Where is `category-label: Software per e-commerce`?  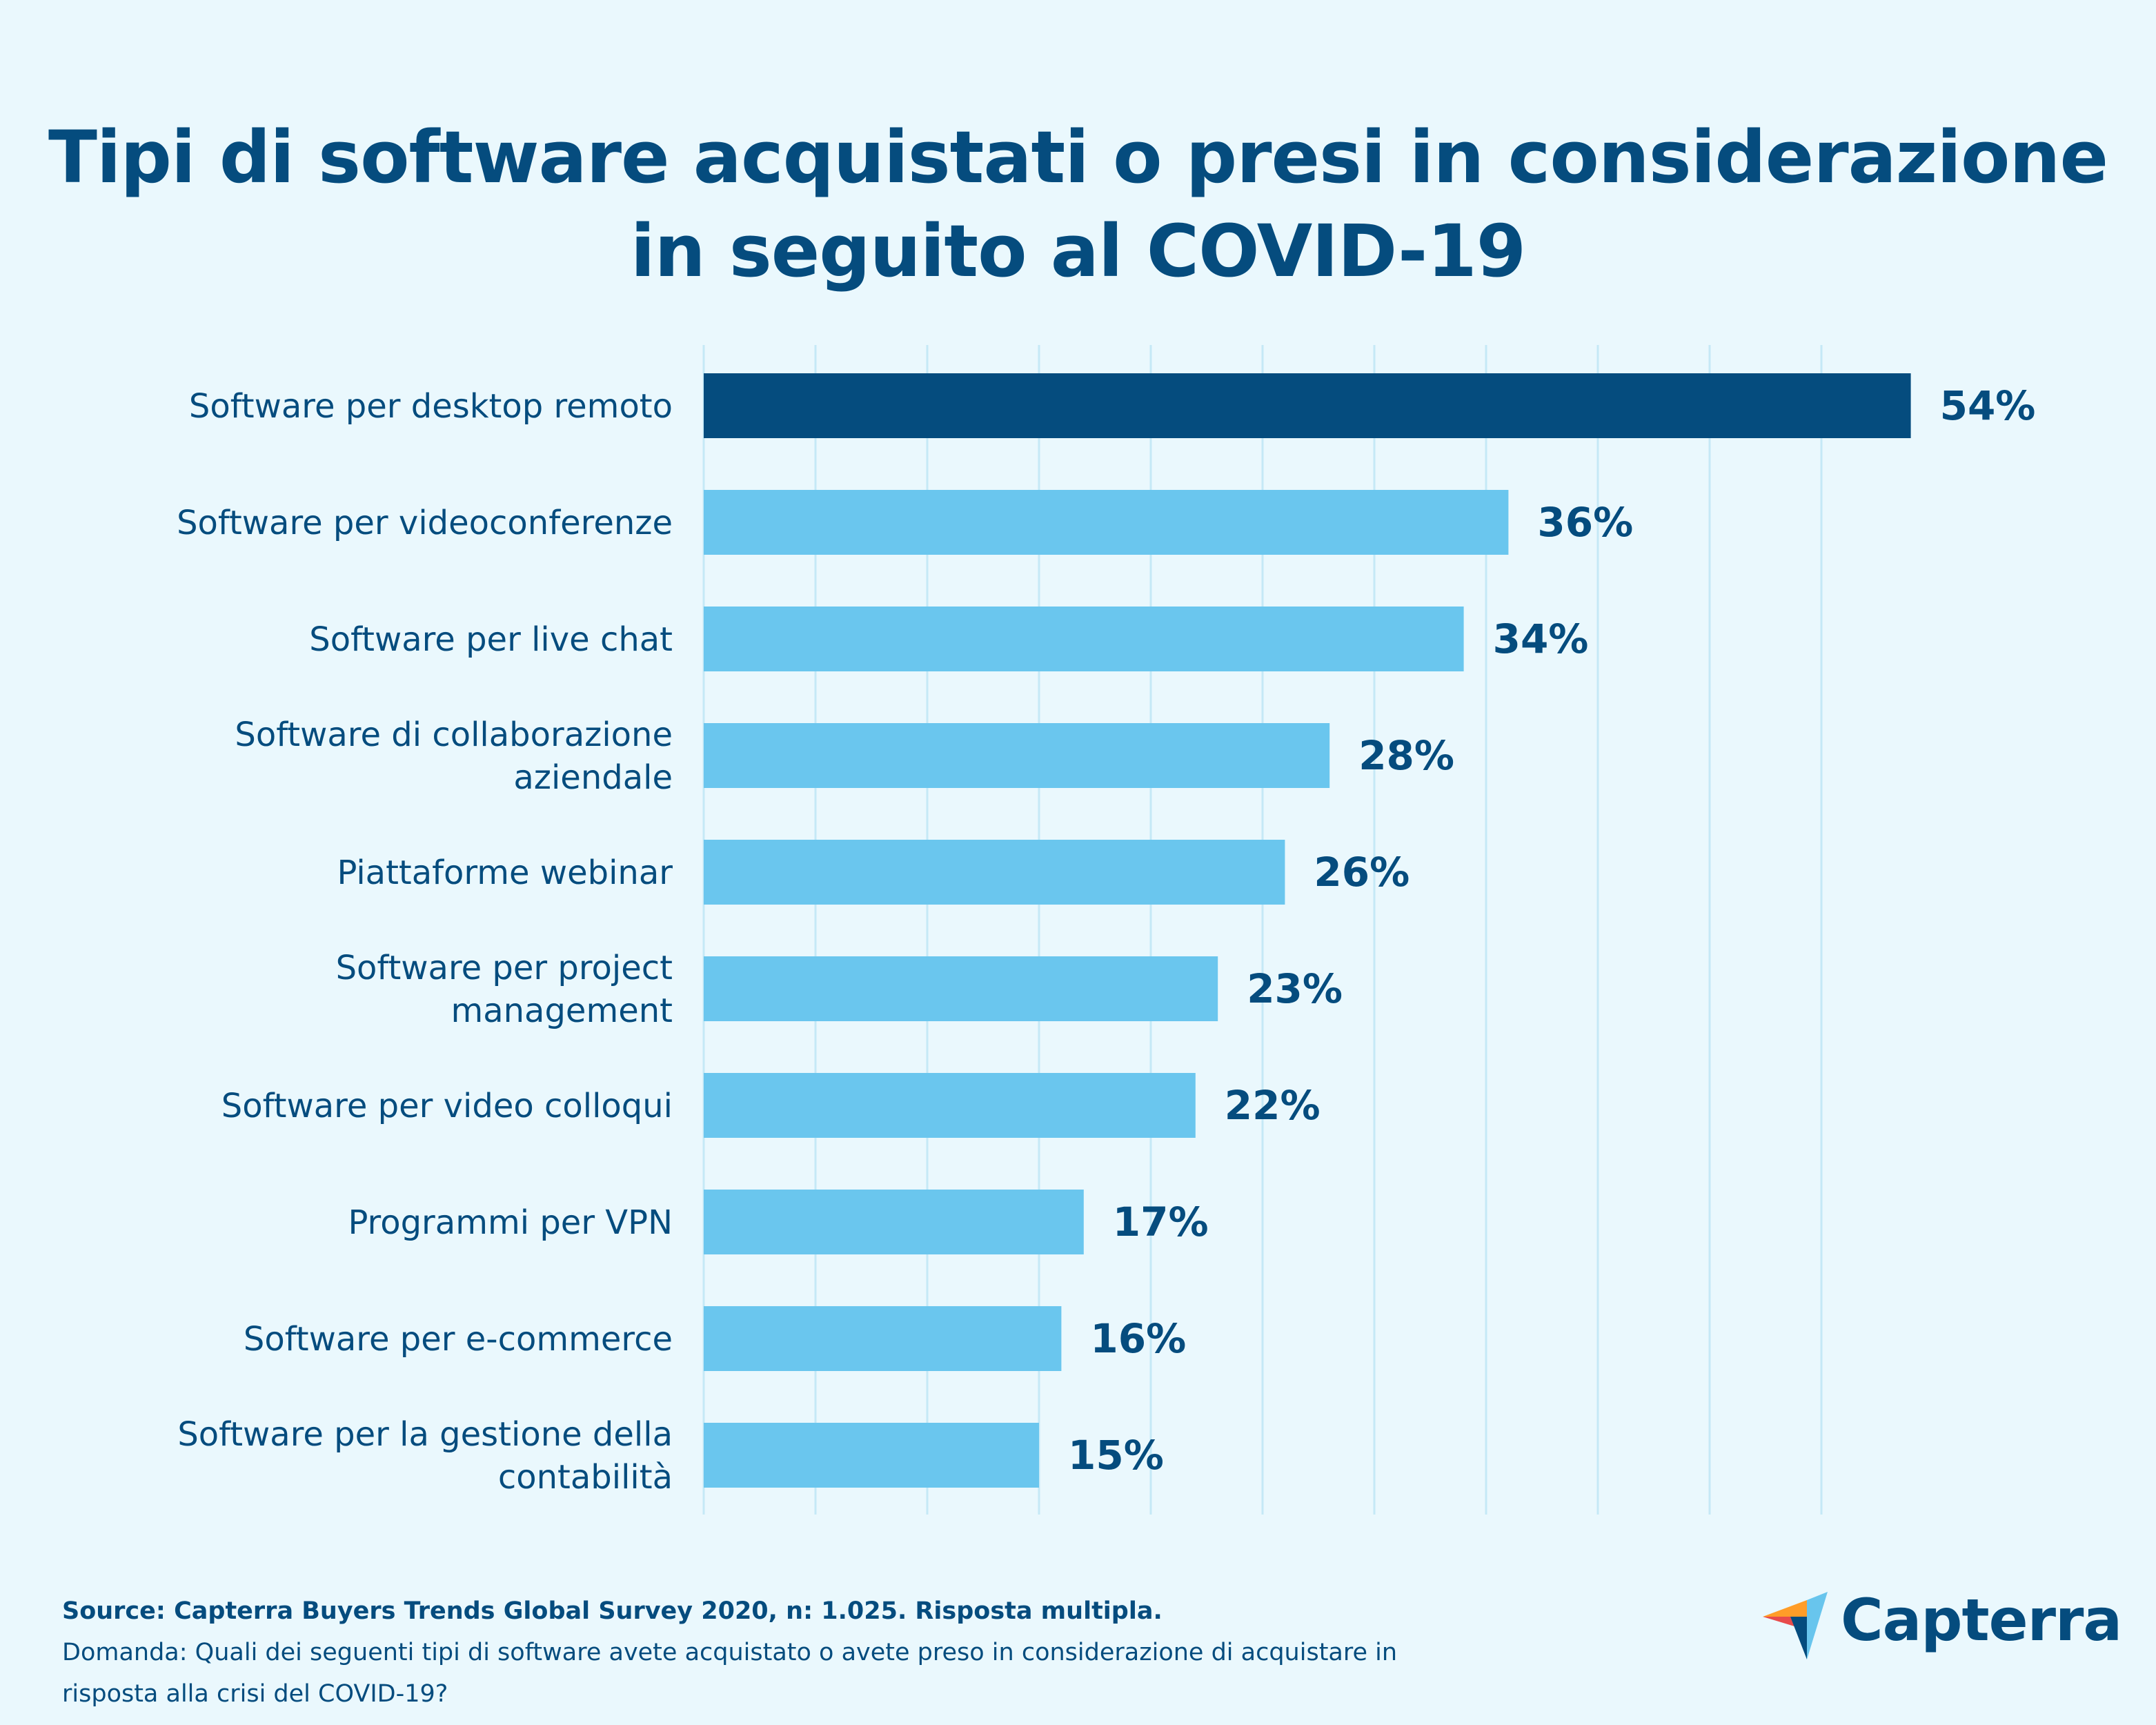
category-label: Software per e-commerce is located at coordinates (458, 1339).